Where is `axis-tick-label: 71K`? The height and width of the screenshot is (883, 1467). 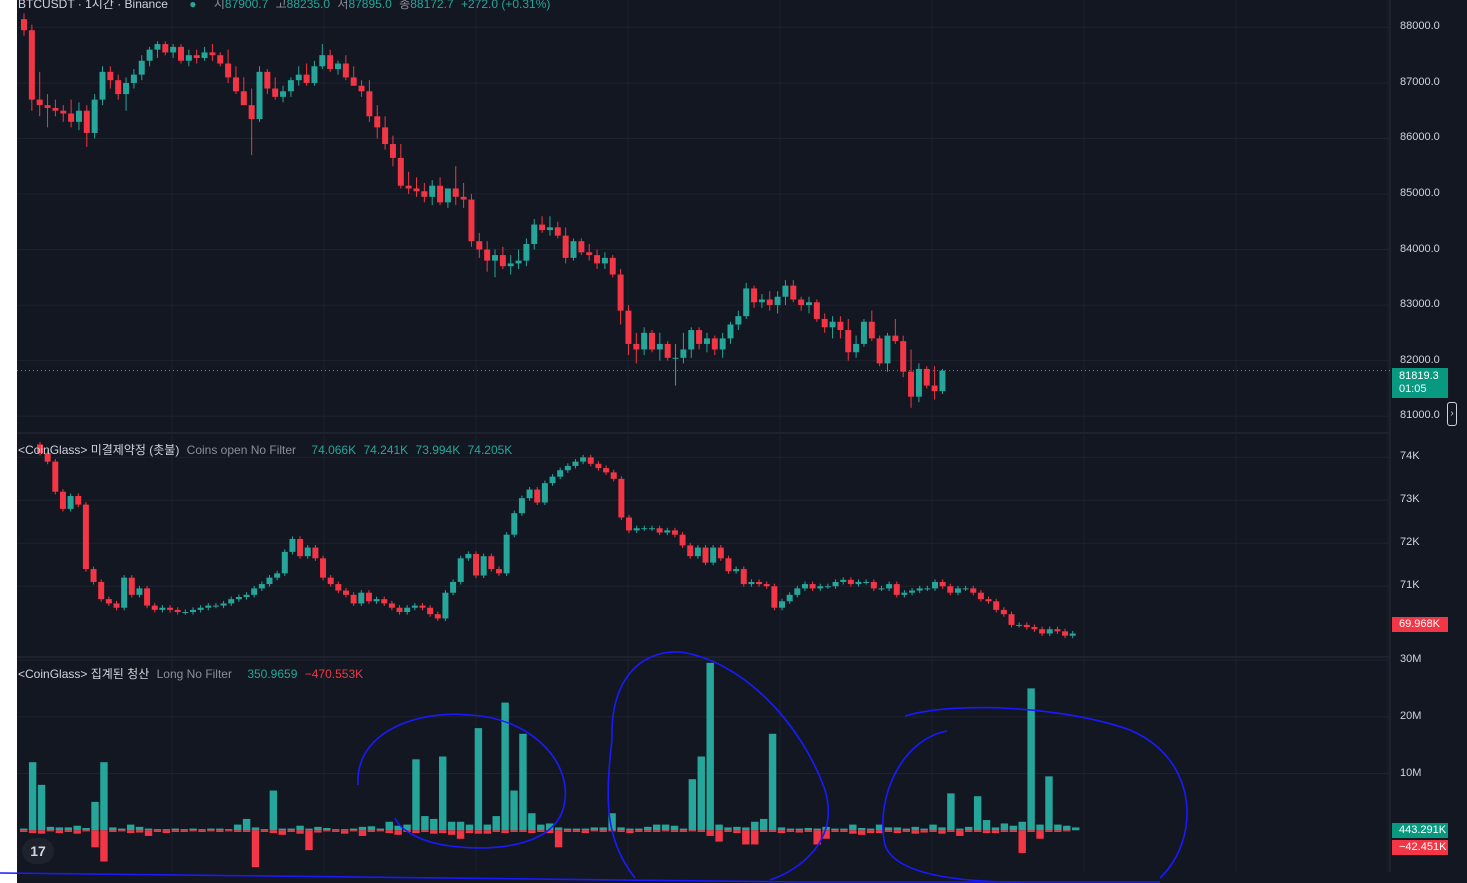 axis-tick-label: 71K is located at coordinates (1410, 585).